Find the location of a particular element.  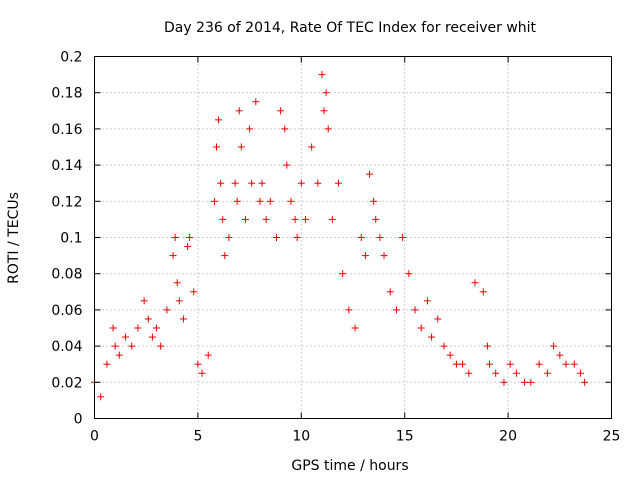

y-tick-label: 0.12 is located at coordinates (66, 202).